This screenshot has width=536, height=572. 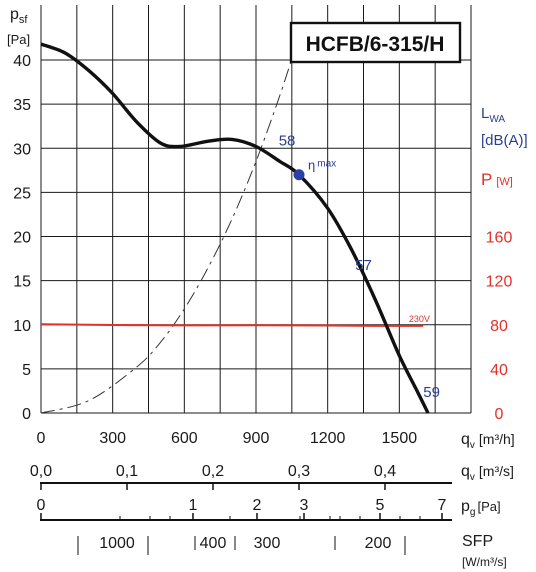 I want to click on pg-axis-tick-labels: 0 1 2 3 5 7, so click(x=242, y=508).